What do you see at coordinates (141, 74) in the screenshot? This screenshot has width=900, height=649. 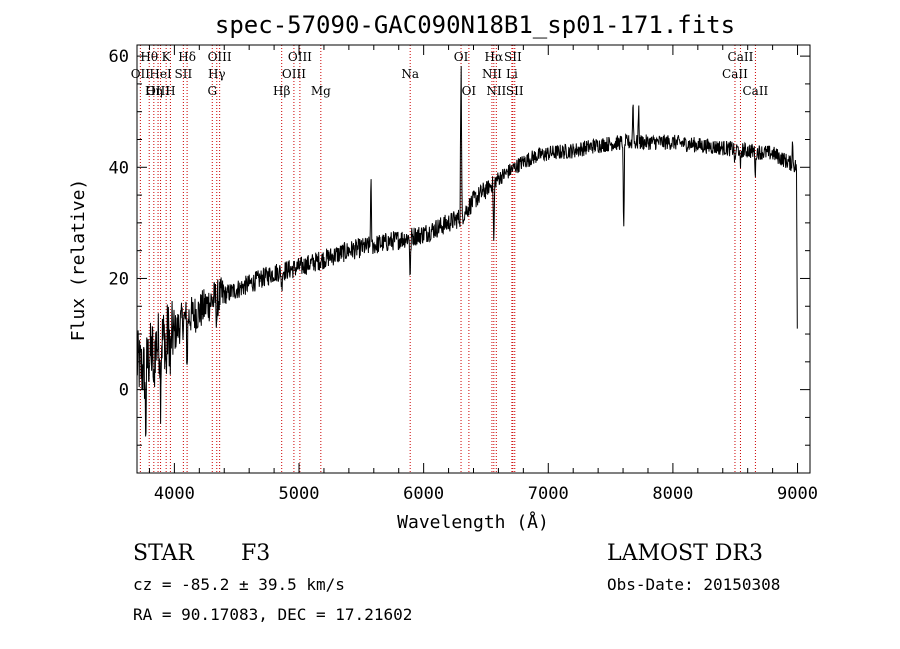 I see `line-marker-label: OII` at bounding box center [141, 74].